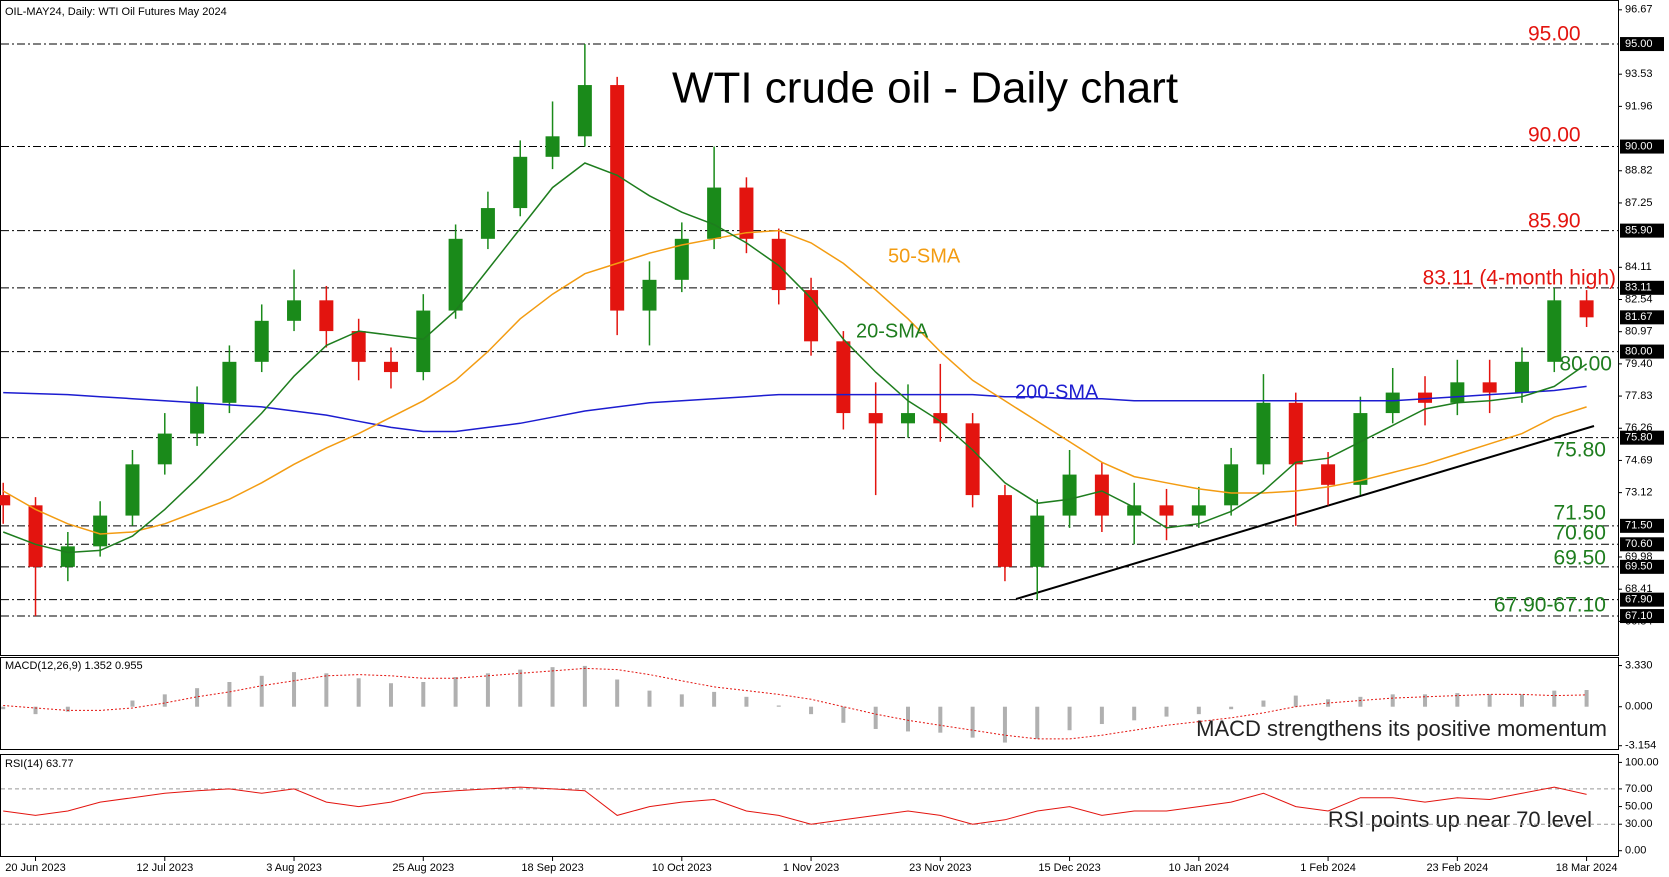 The height and width of the screenshot is (877, 1669). Describe the element at coordinates (423, 868) in the screenshot. I see `x-tick-label: 25 Aug 2023` at that location.